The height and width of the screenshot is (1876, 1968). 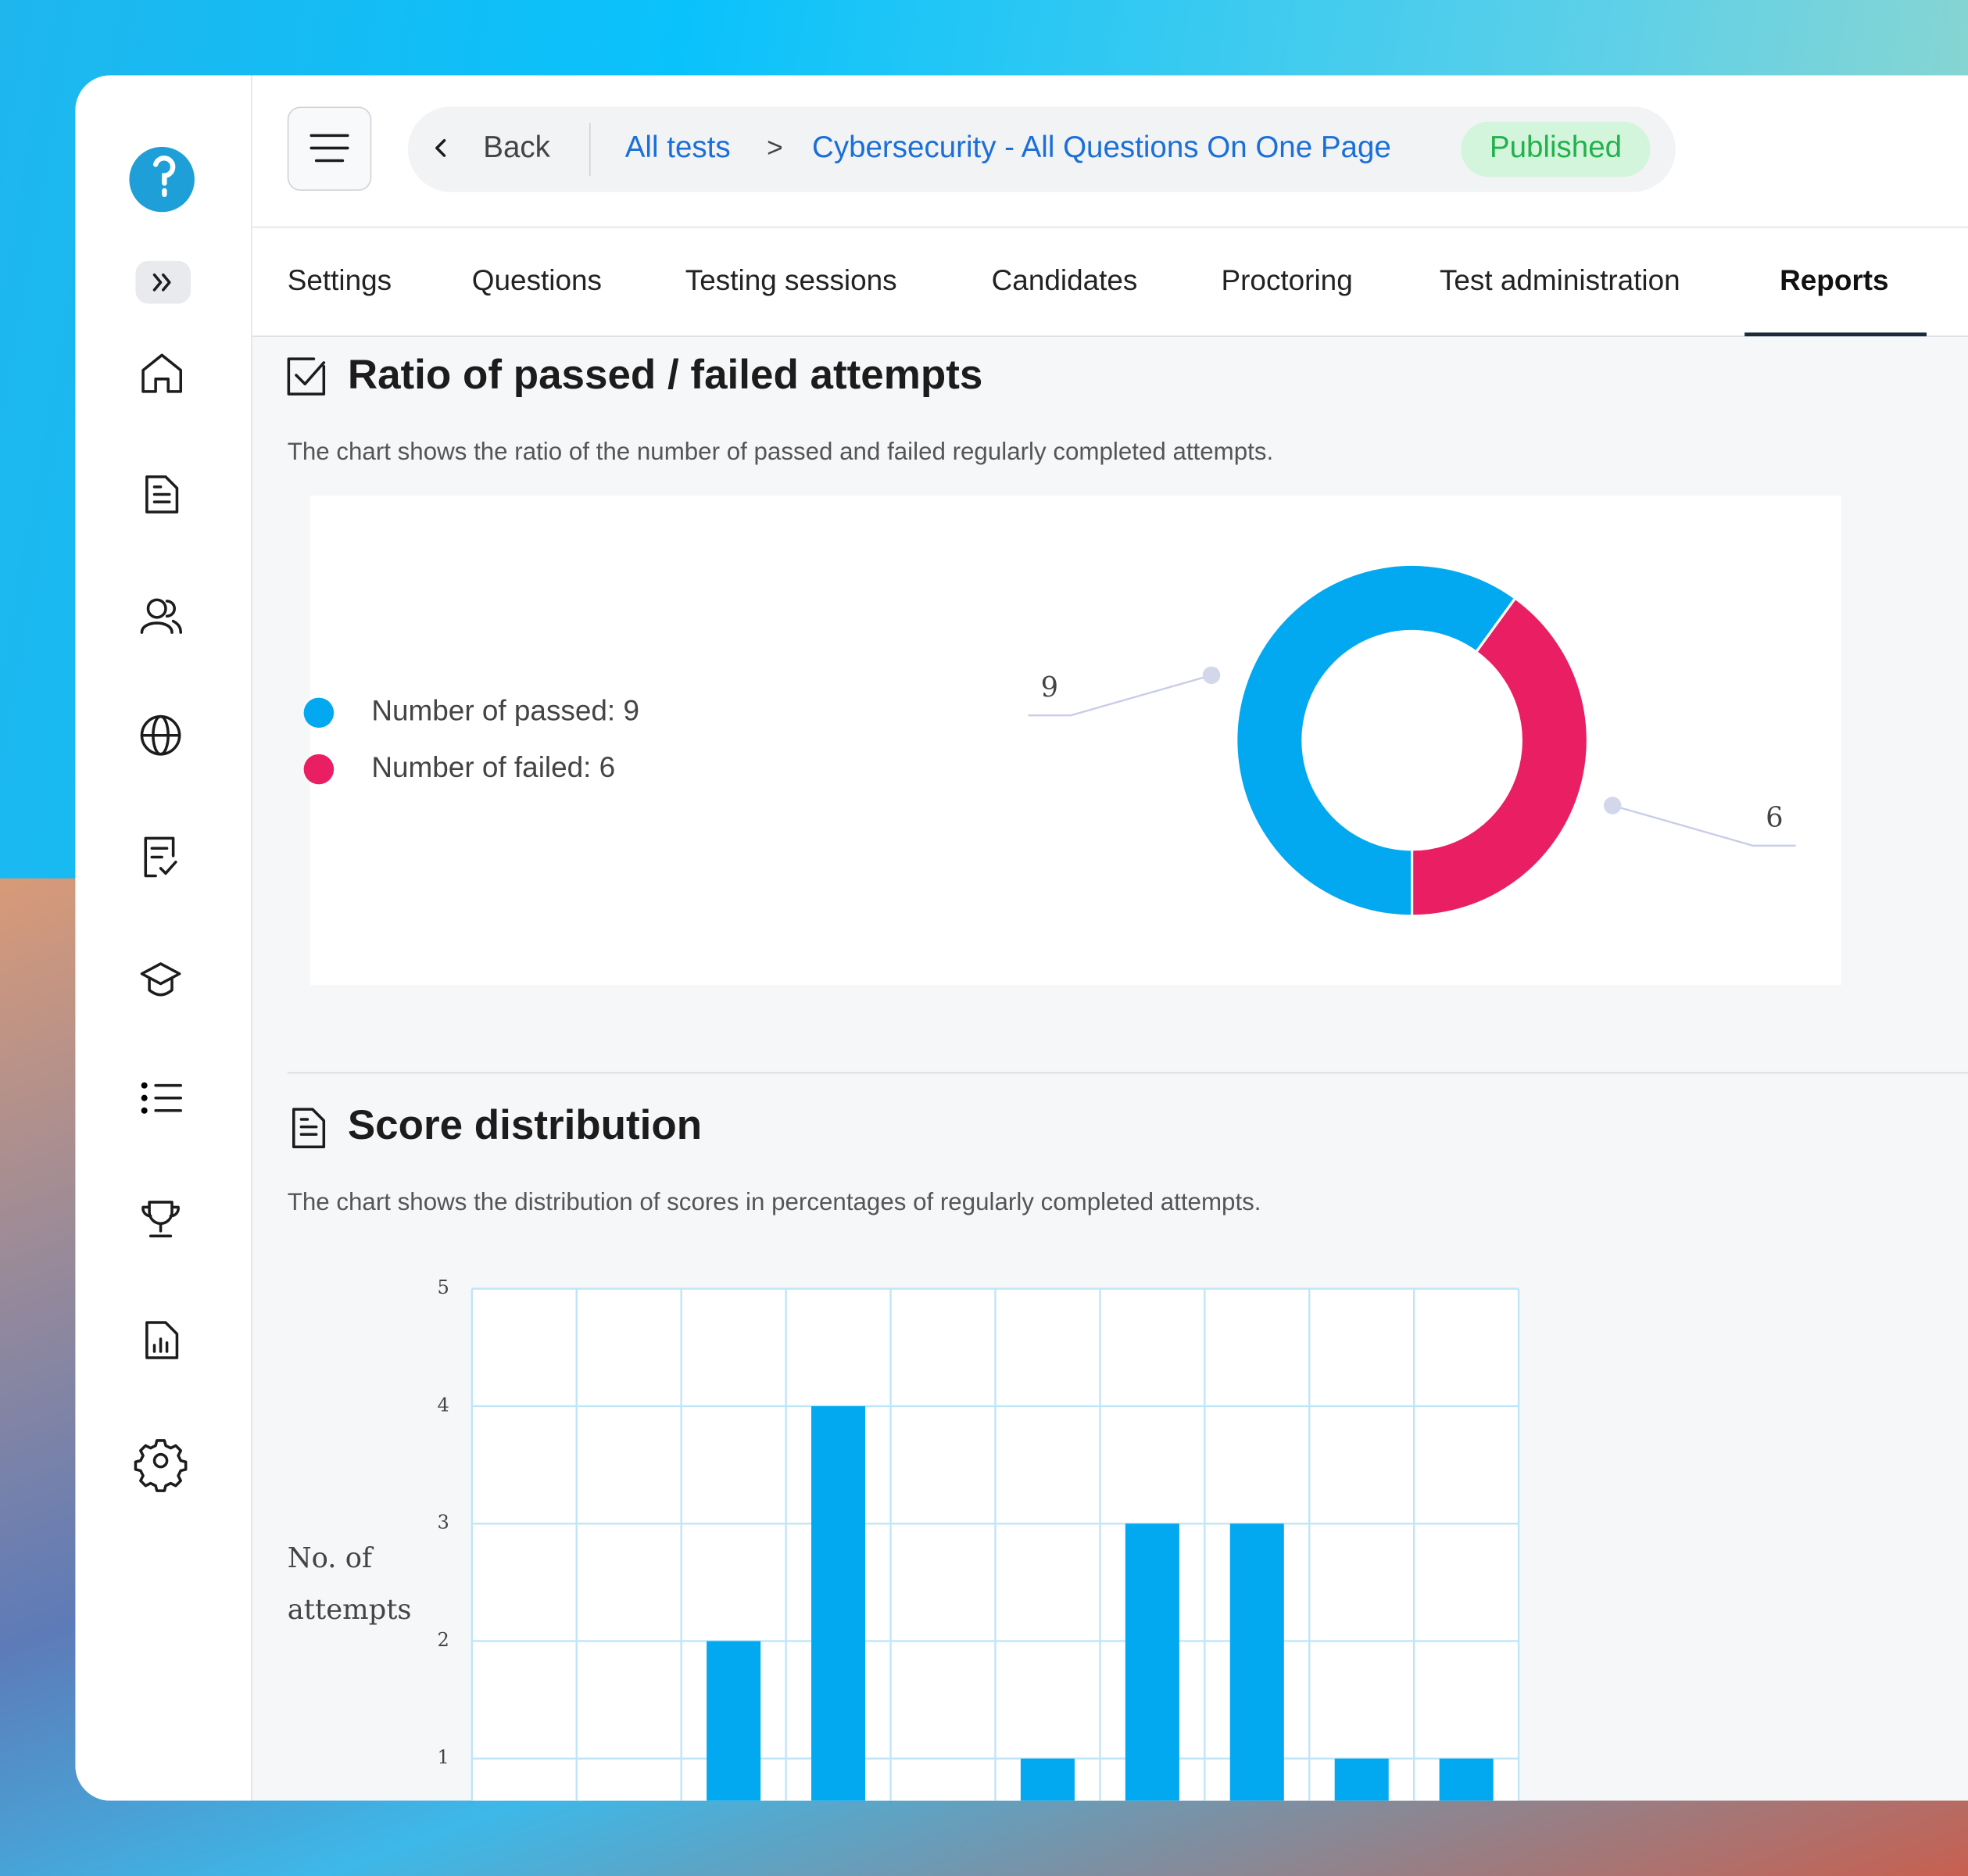 I want to click on breadcrumb-link: All tests, so click(x=678, y=147).